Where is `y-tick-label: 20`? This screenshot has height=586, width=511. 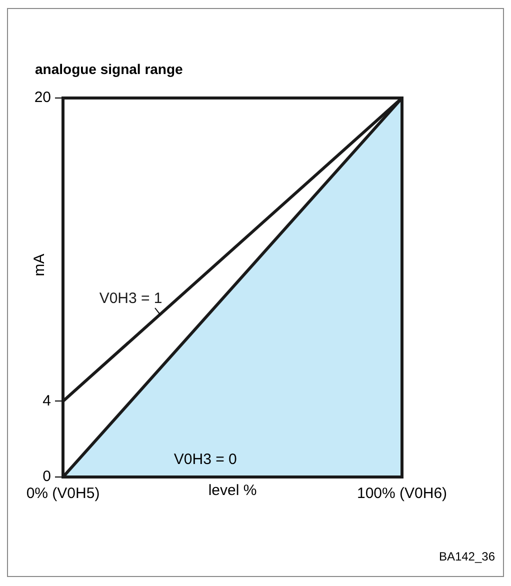 y-tick-label: 20 is located at coordinates (42, 97).